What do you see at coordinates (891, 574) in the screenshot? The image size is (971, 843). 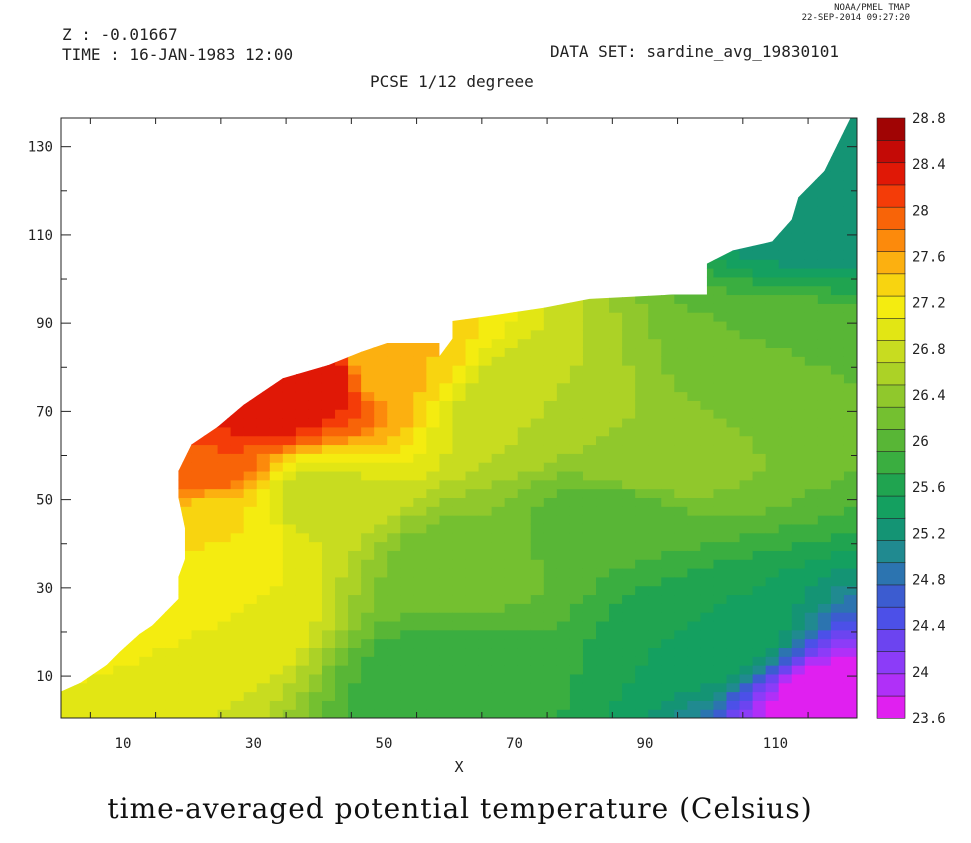 I see `colorbar-swatch` at bounding box center [891, 574].